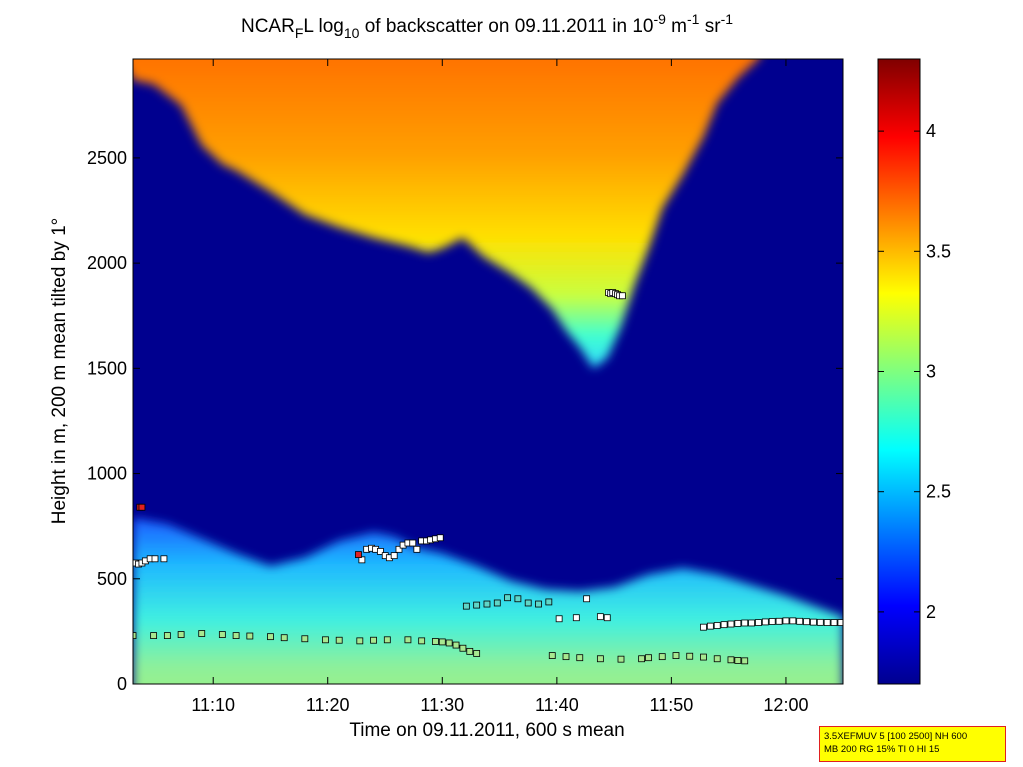 This screenshot has width=1023, height=767. What do you see at coordinates (107, 158) in the screenshot?
I see `y-tick-label: 2500` at bounding box center [107, 158].